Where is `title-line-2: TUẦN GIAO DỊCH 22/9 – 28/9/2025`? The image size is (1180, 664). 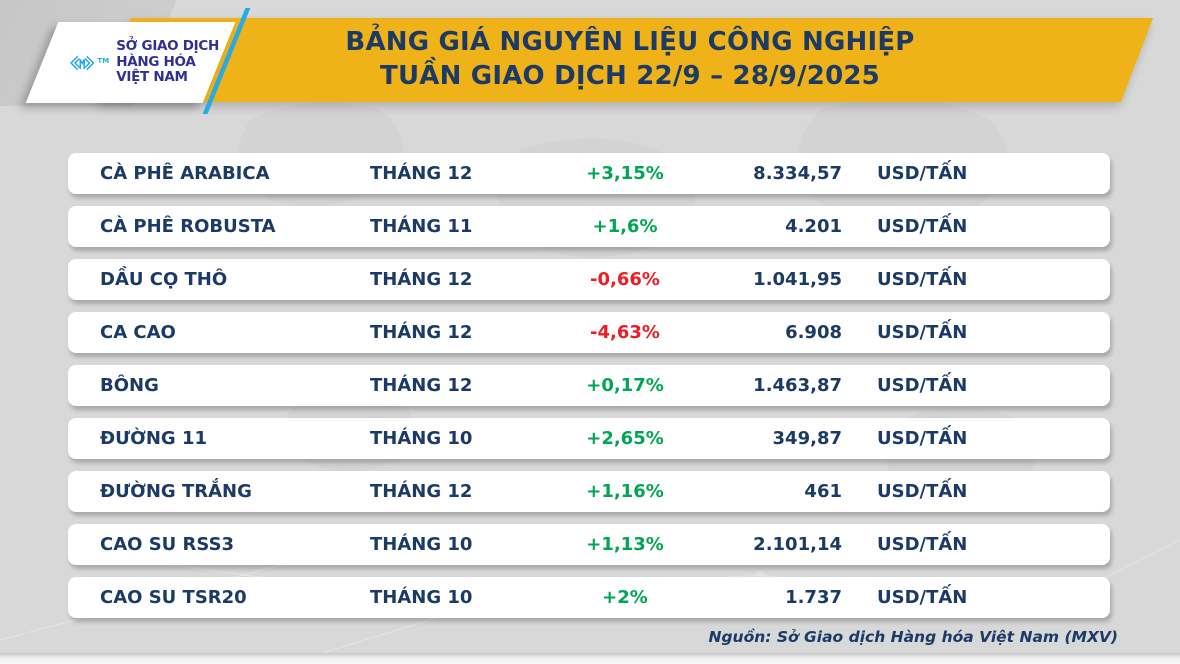 title-line-2: TUẦN GIAO DỊCH 22/9 – 28/9/2025 is located at coordinates (630, 76).